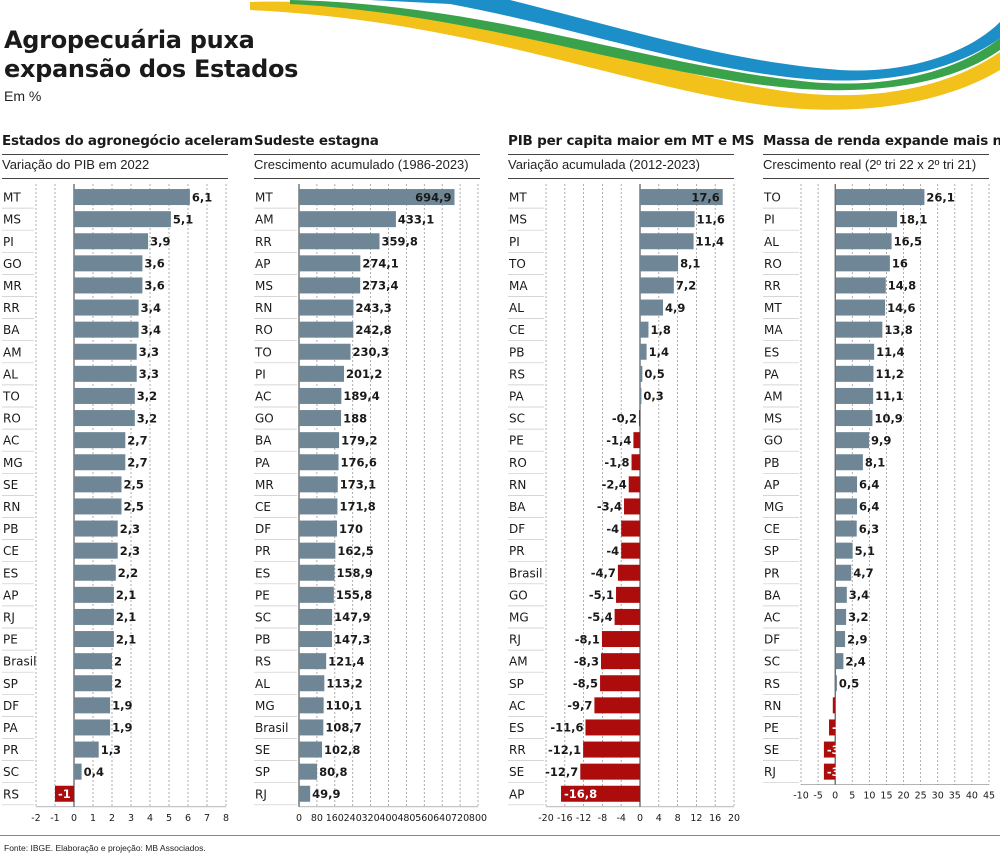 This screenshot has height=857, width=1000. Describe the element at coordinates (881, 440) in the screenshot. I see `data-label: 9,9` at that location.